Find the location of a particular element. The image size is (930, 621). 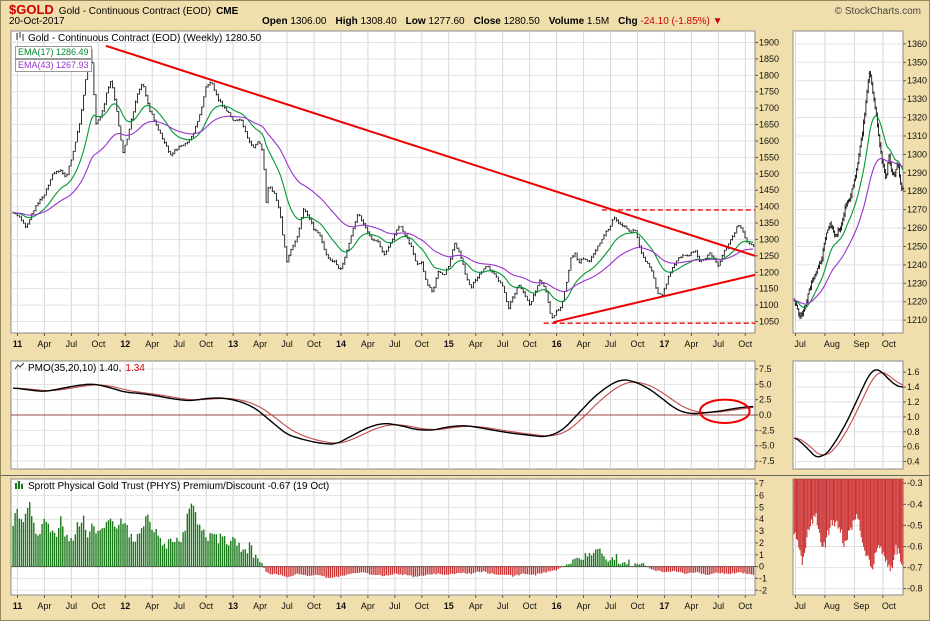

phys_zoom-histogram-bars is located at coordinates (848, 525).